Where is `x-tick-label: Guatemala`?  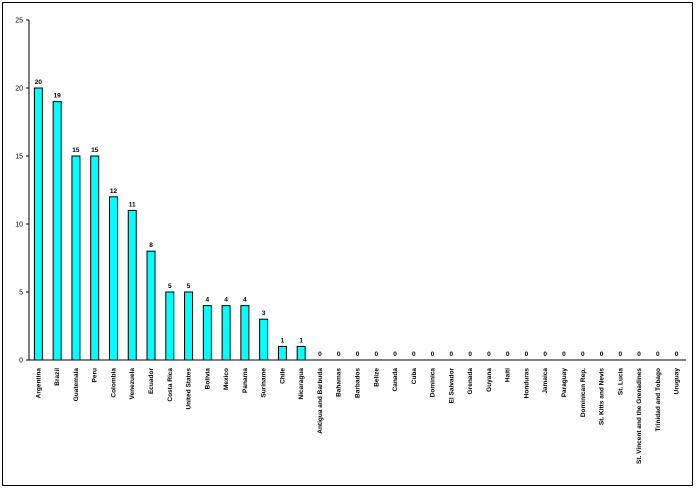 x-tick-label: Guatemala is located at coordinates (76, 385).